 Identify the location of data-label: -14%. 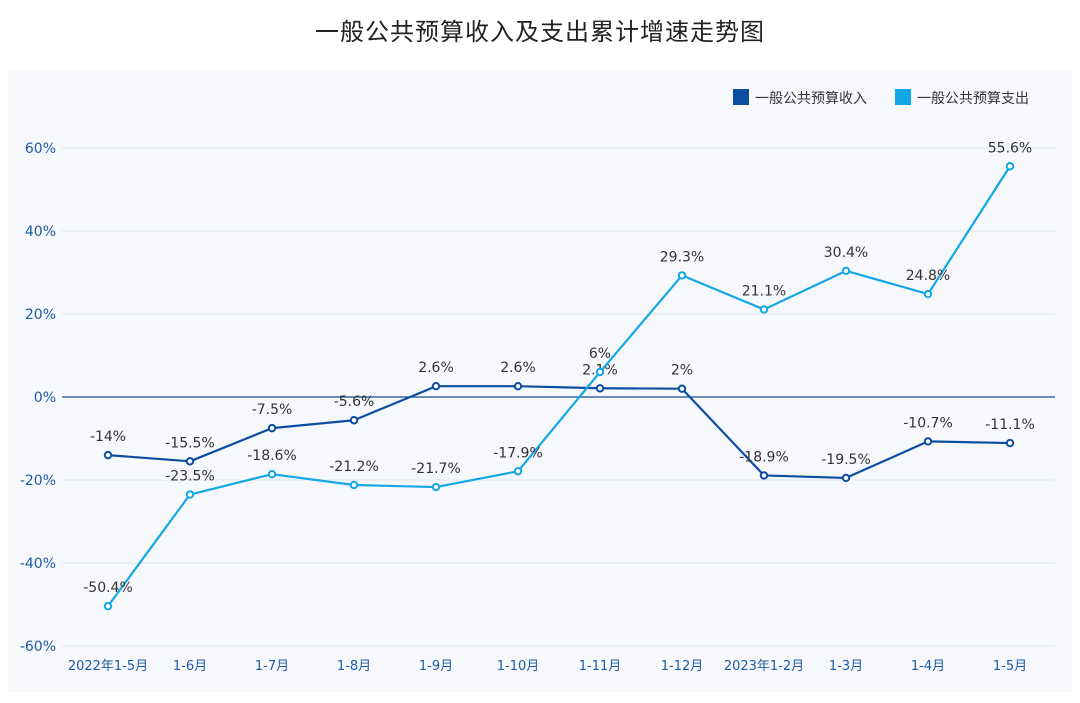
(108, 437).